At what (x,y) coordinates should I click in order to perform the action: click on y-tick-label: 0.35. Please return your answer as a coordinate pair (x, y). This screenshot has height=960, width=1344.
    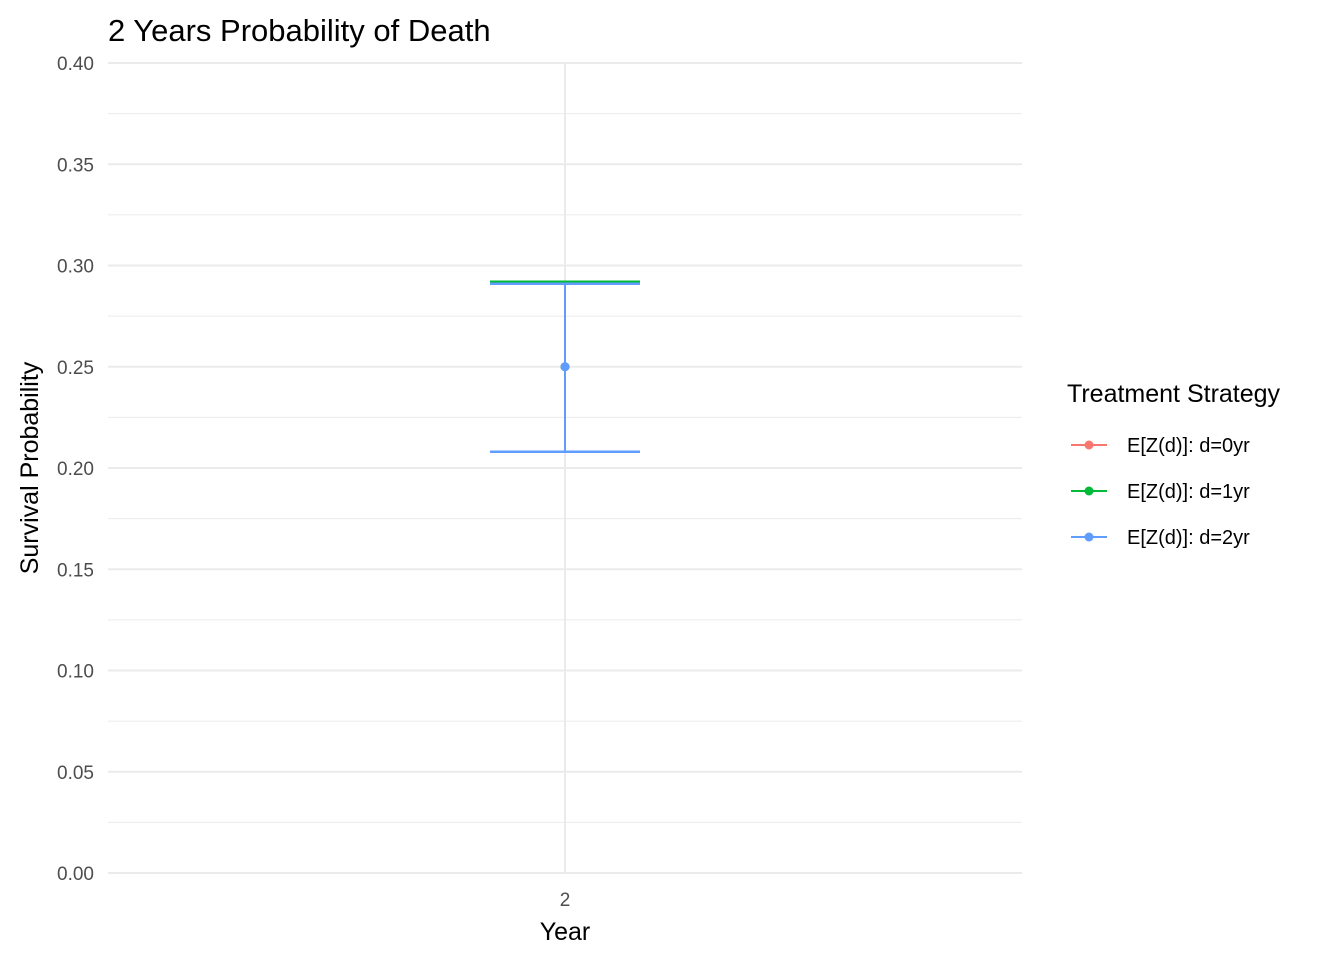
    Looking at the image, I should click on (75, 165).